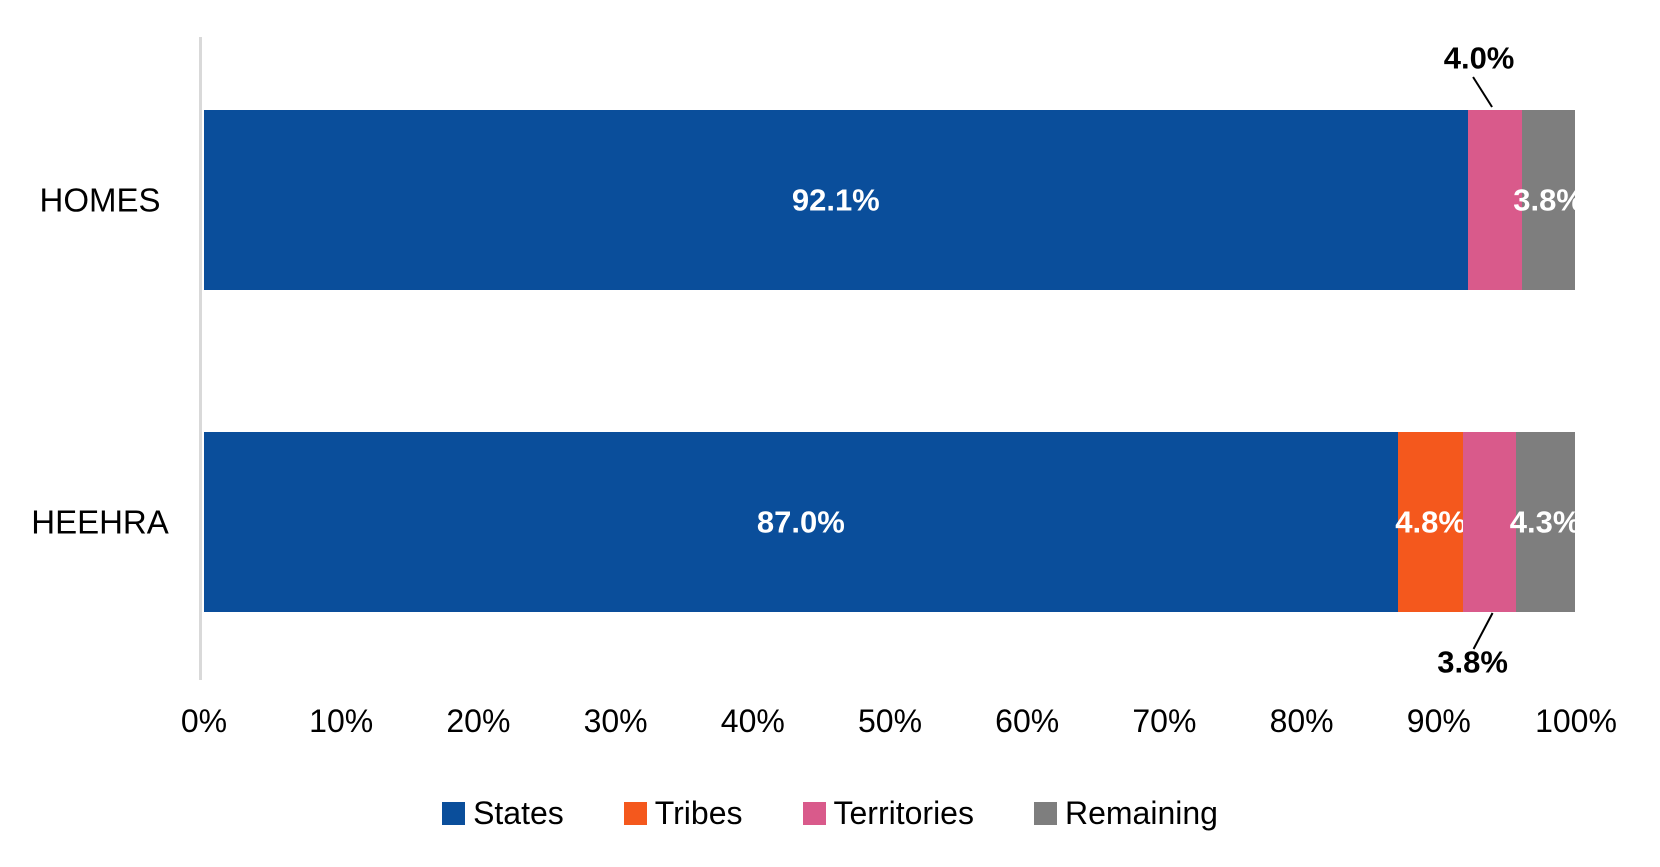  Describe the element at coordinates (1027, 721) in the screenshot. I see `x-tick-60: 60%` at that location.